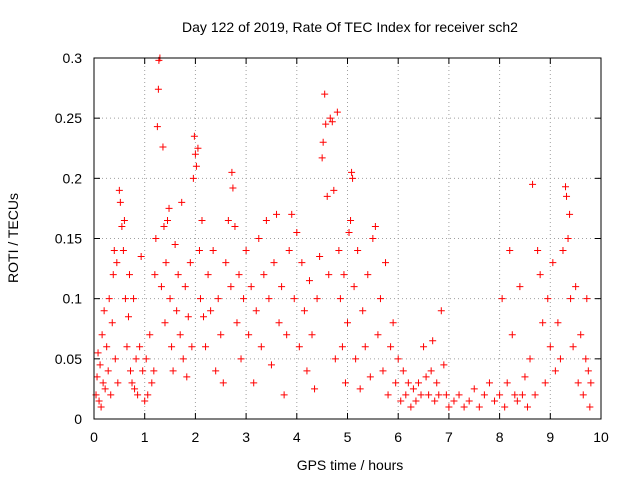 The height and width of the screenshot is (480, 640). I want to click on x-tick-label: 3, so click(246, 437).